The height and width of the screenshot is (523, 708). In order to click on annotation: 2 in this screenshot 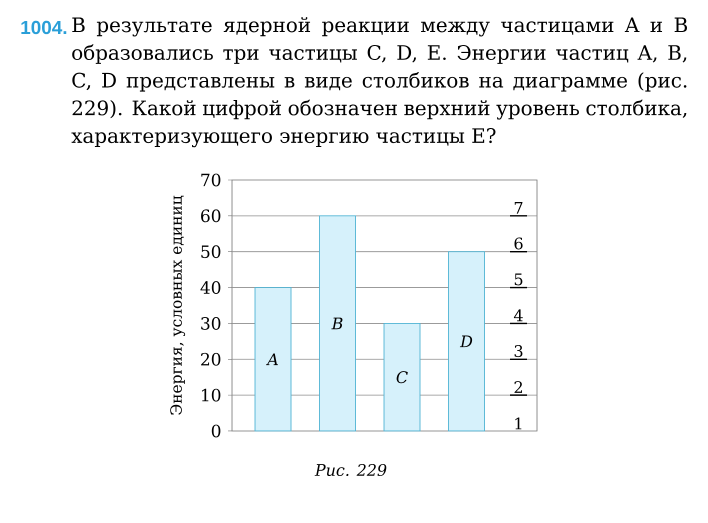, I will do `click(518, 387)`.